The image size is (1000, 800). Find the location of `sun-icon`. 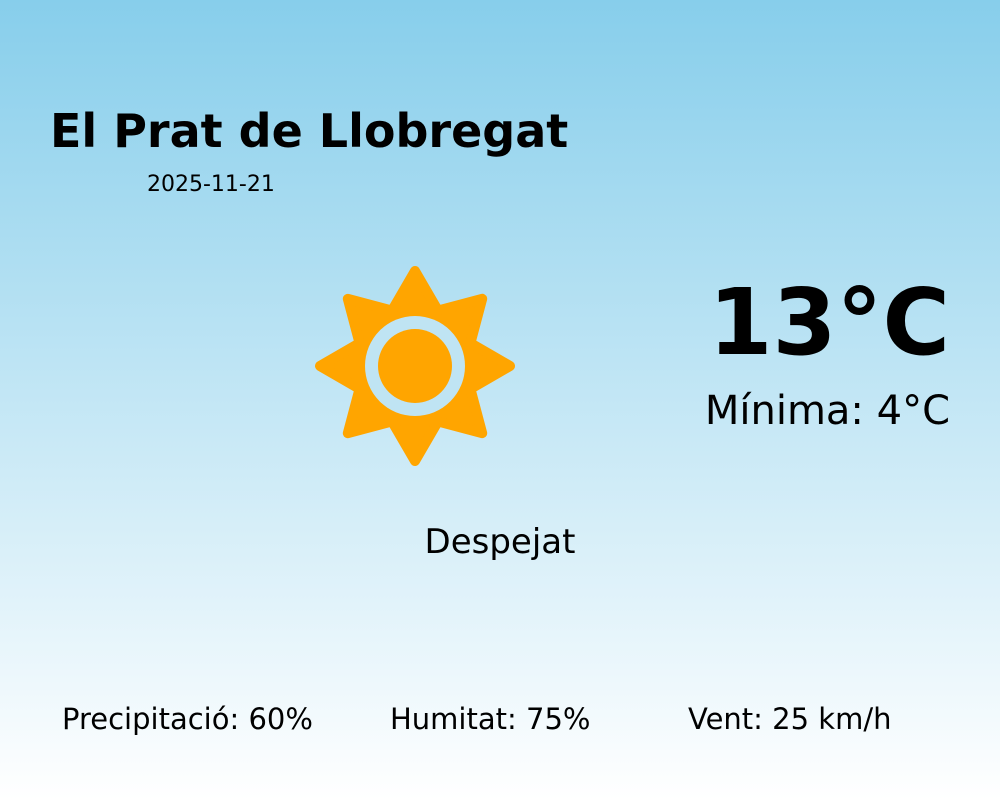

sun-icon is located at coordinates (415, 366).